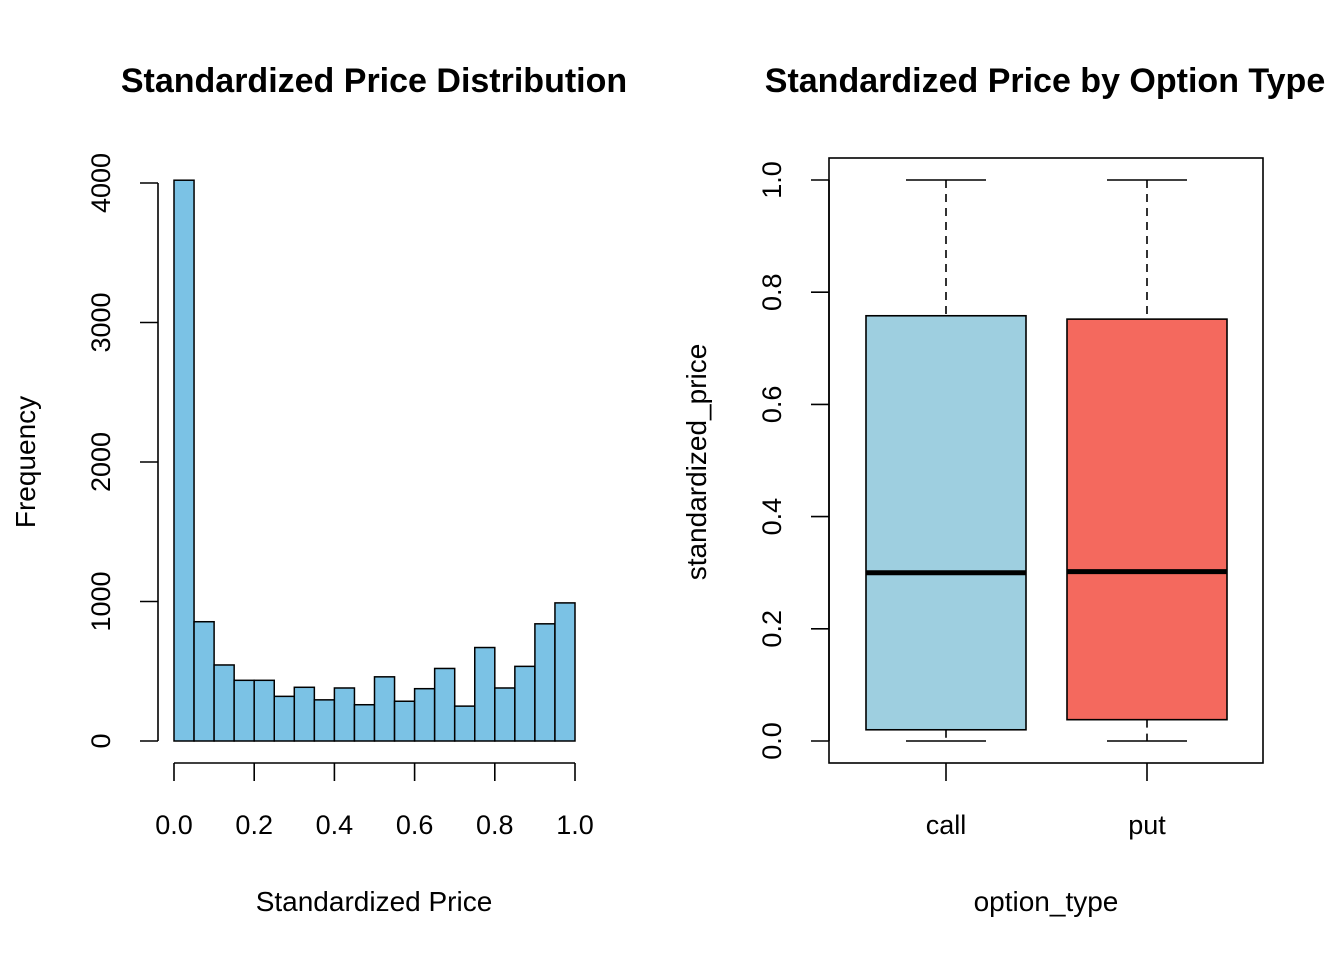  I want to click on boxplot-y-tick-label: 0.0, so click(772, 741).